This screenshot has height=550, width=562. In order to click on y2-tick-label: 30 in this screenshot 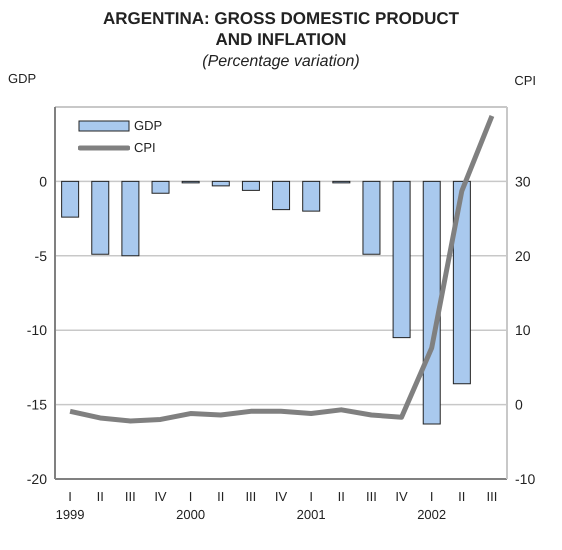, I will do `click(523, 181)`.